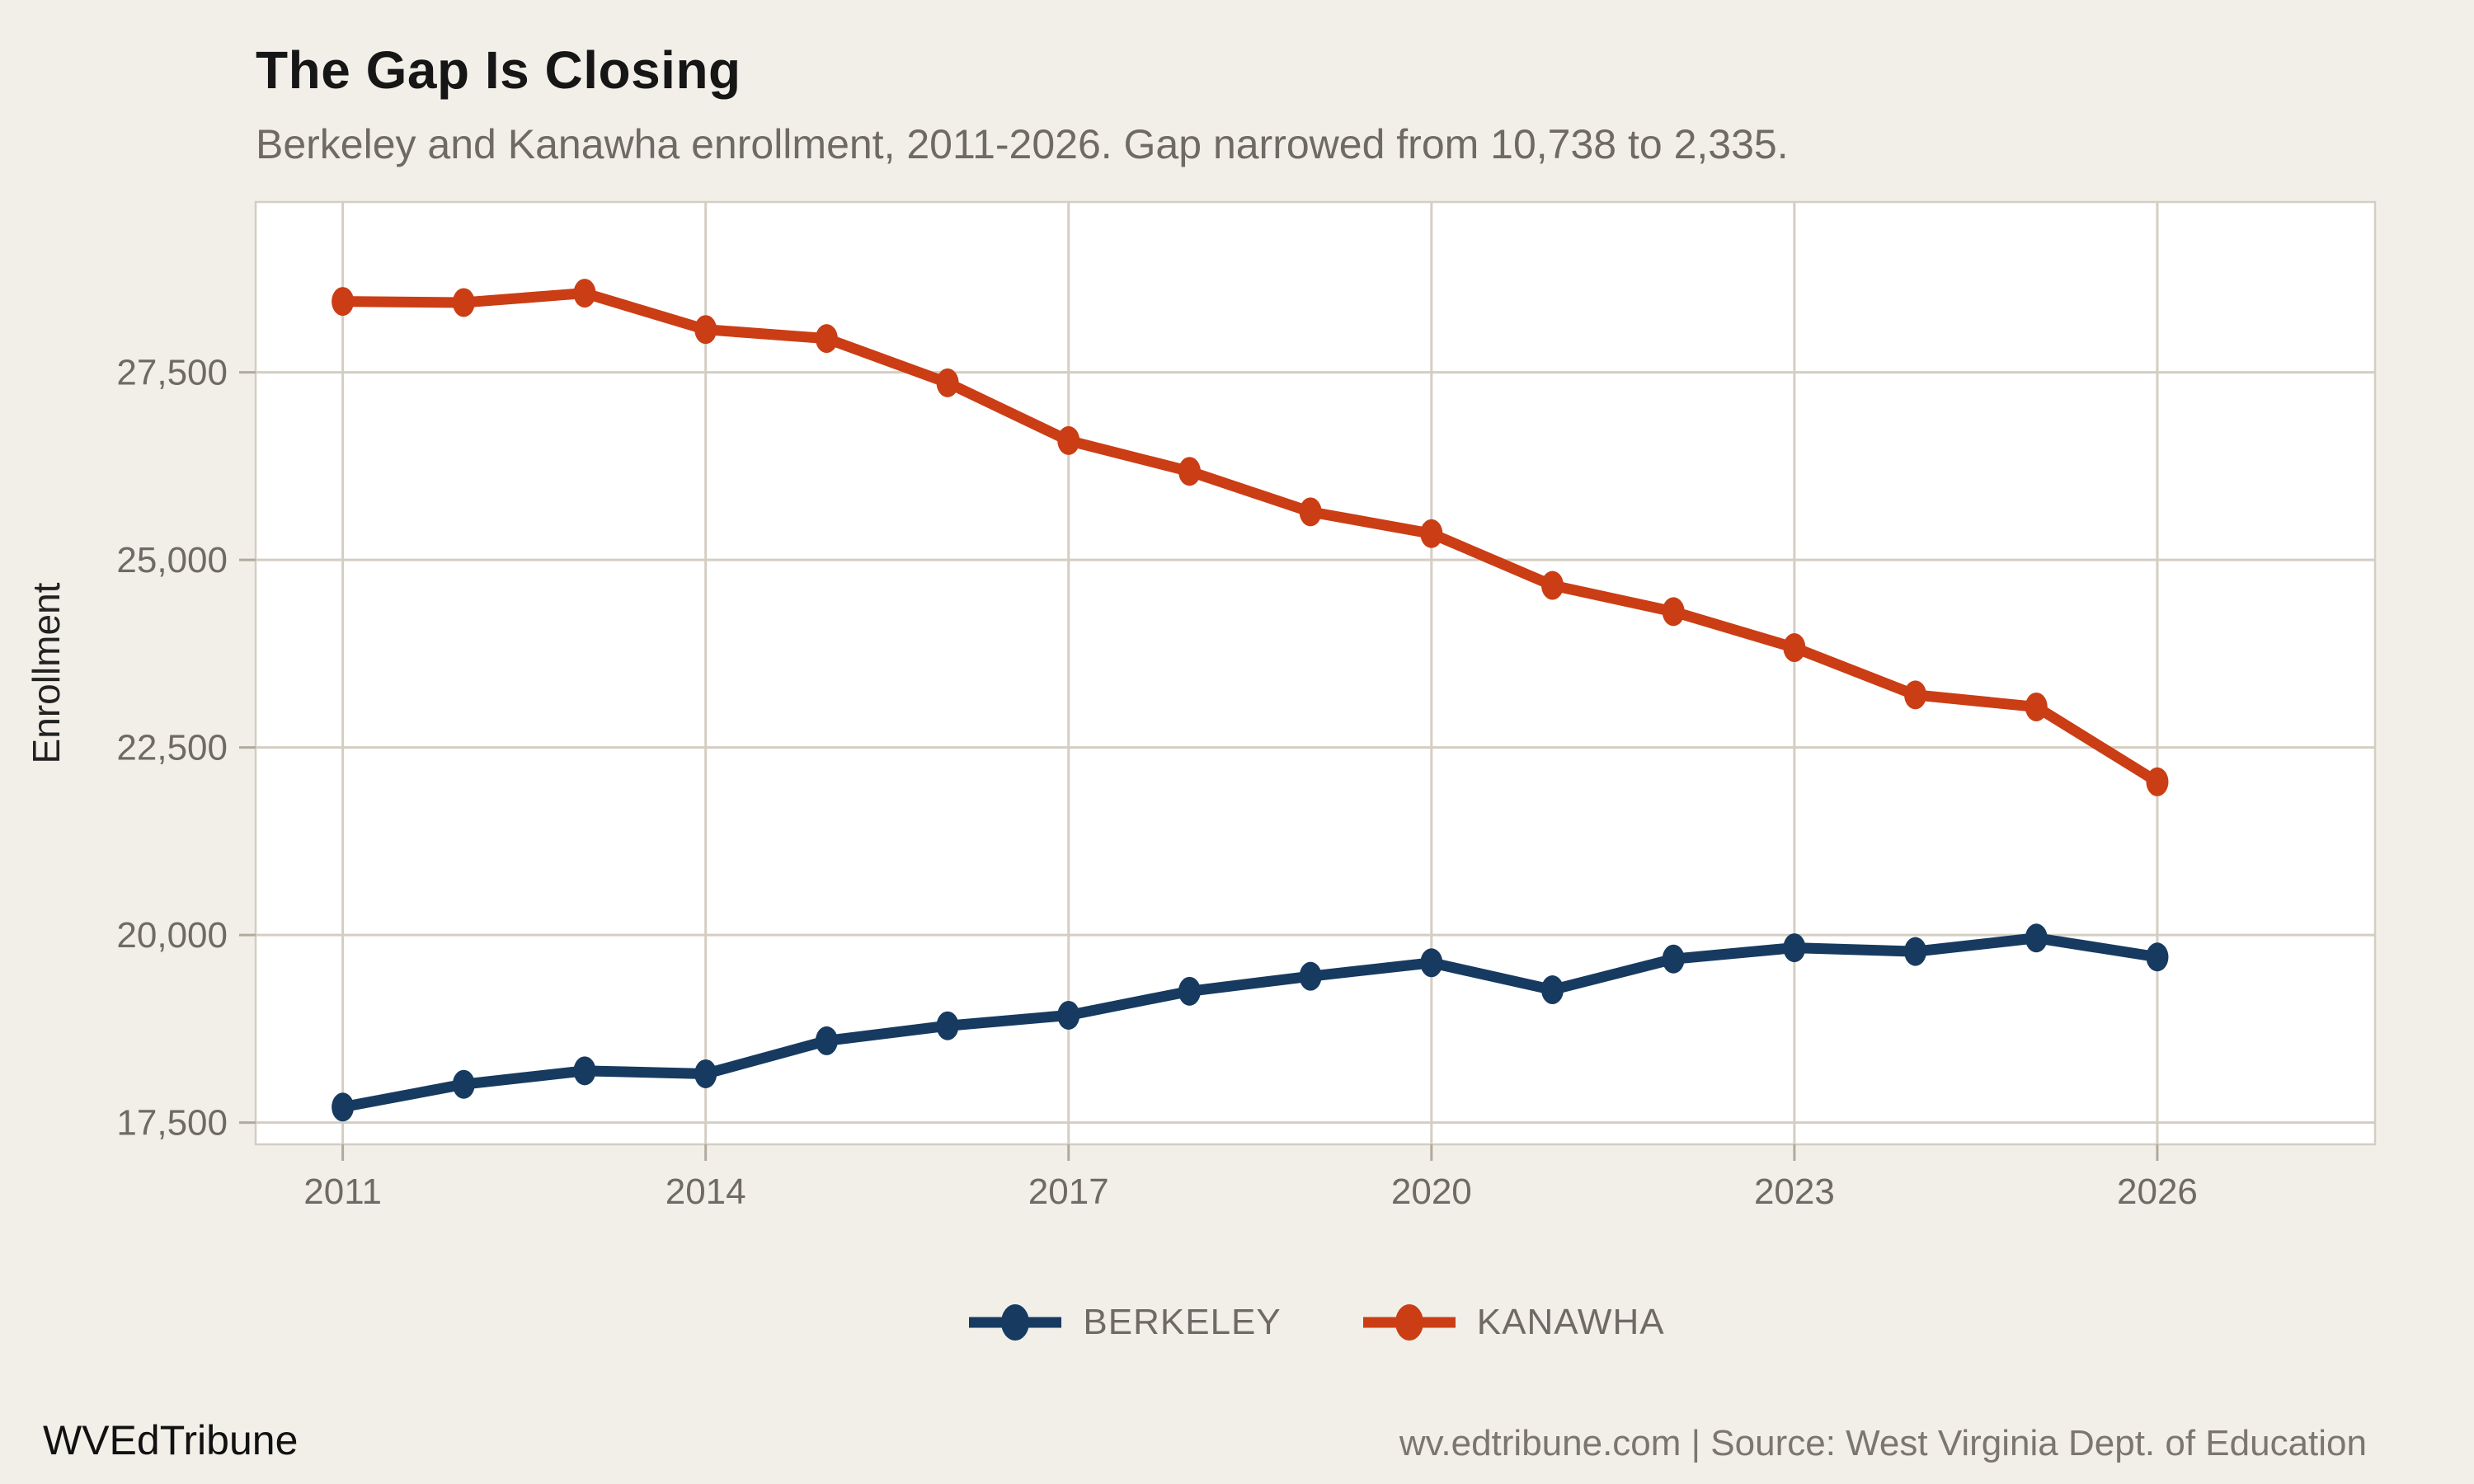 The image size is (2474, 1484). Describe the element at coordinates (172, 560) in the screenshot. I see `y-tick-label: 25,000` at that location.